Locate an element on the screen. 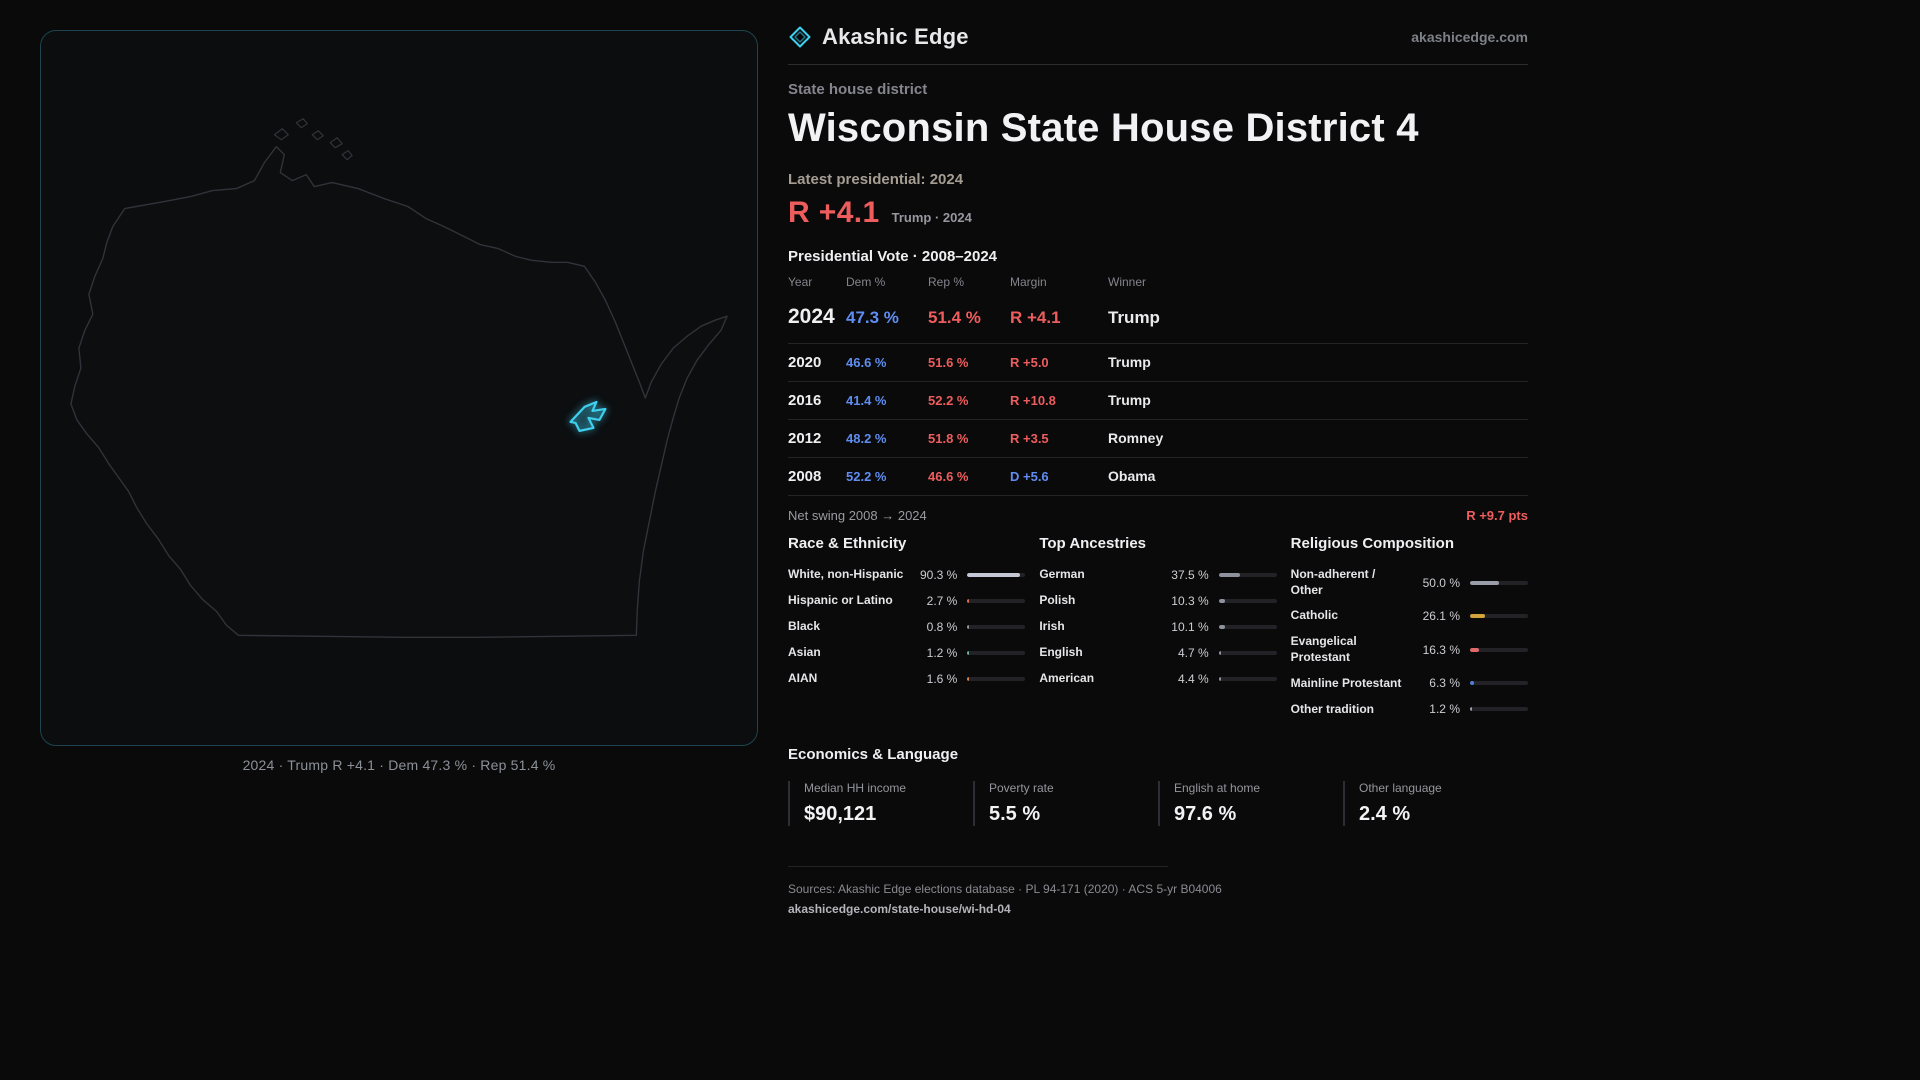  col-year: Year is located at coordinates (800, 282).